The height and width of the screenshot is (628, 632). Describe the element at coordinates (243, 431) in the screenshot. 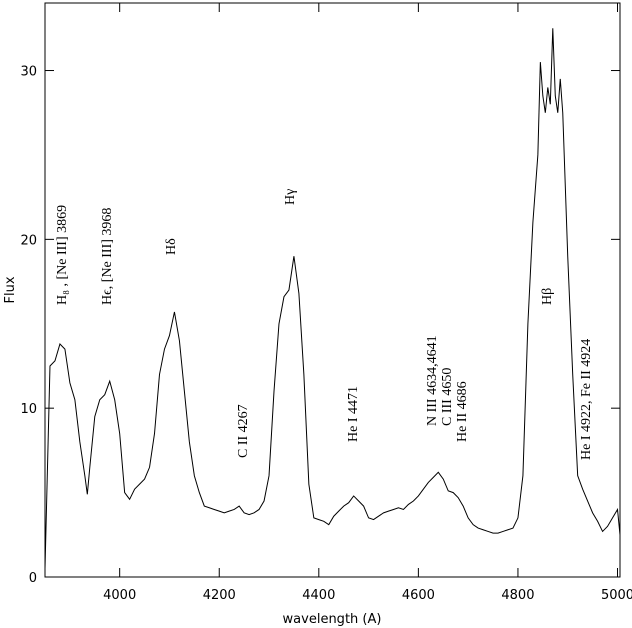

I see `annotation: C II 4267` at that location.